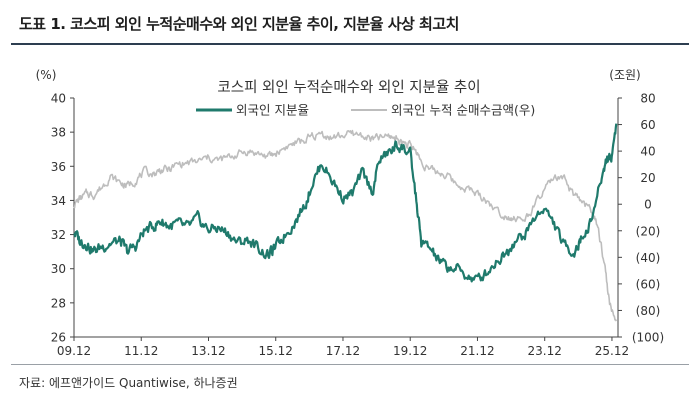  I want to click on left-tick-label: 40, so click(58, 99).